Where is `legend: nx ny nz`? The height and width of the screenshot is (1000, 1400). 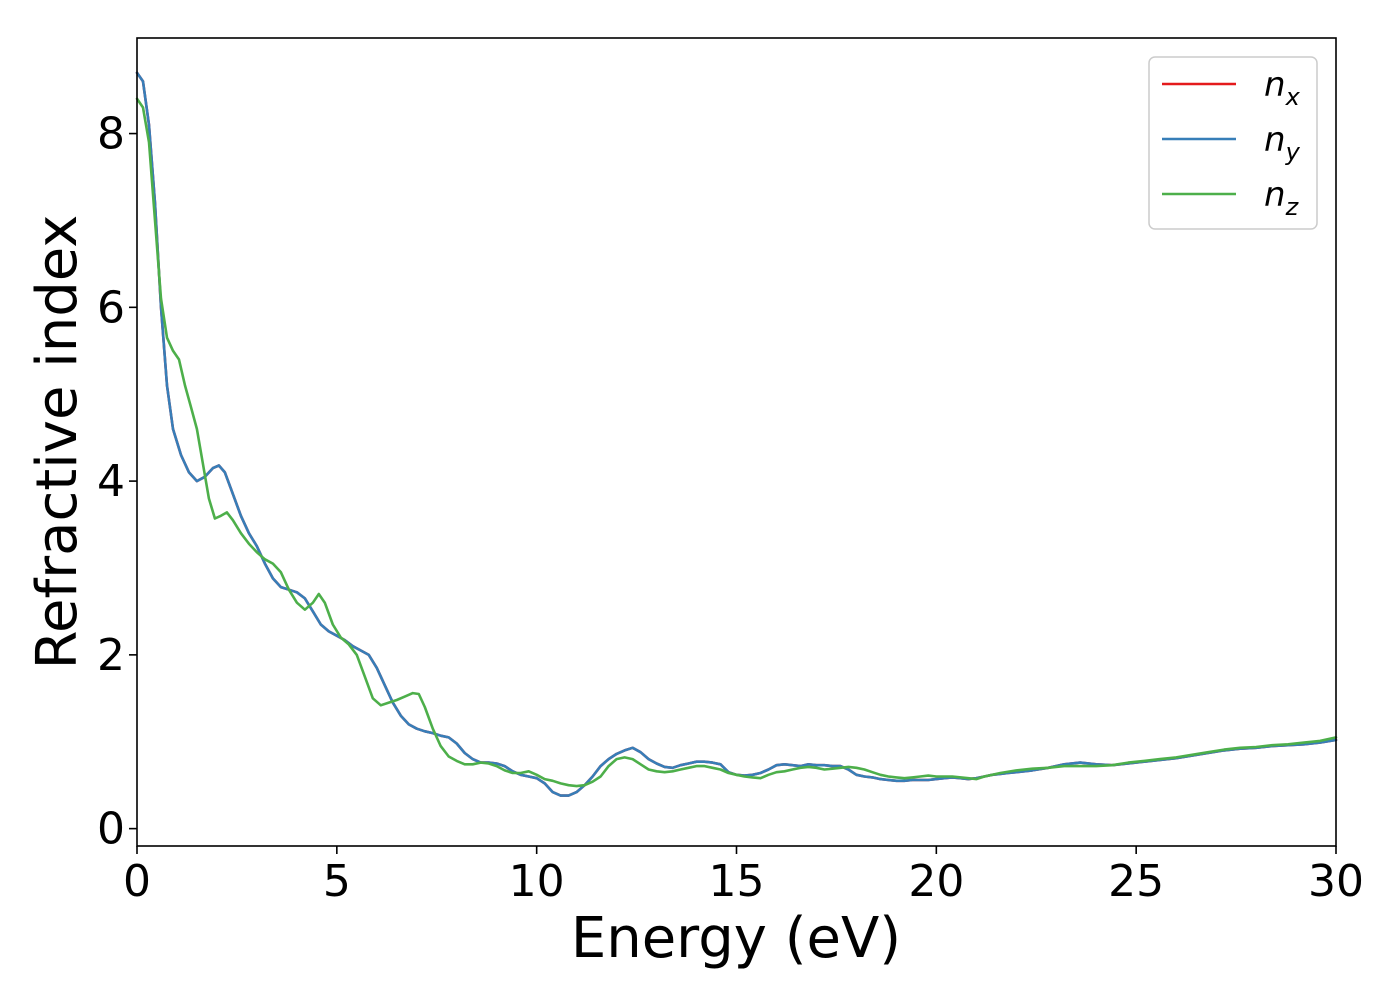
legend: nx ny nz is located at coordinates (1233, 143).